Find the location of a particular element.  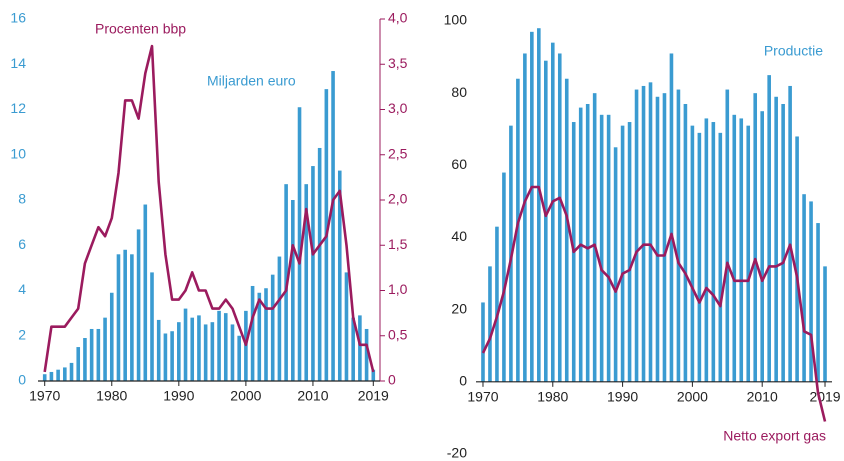

y-tick-label: 100 is located at coordinates (456, 20).